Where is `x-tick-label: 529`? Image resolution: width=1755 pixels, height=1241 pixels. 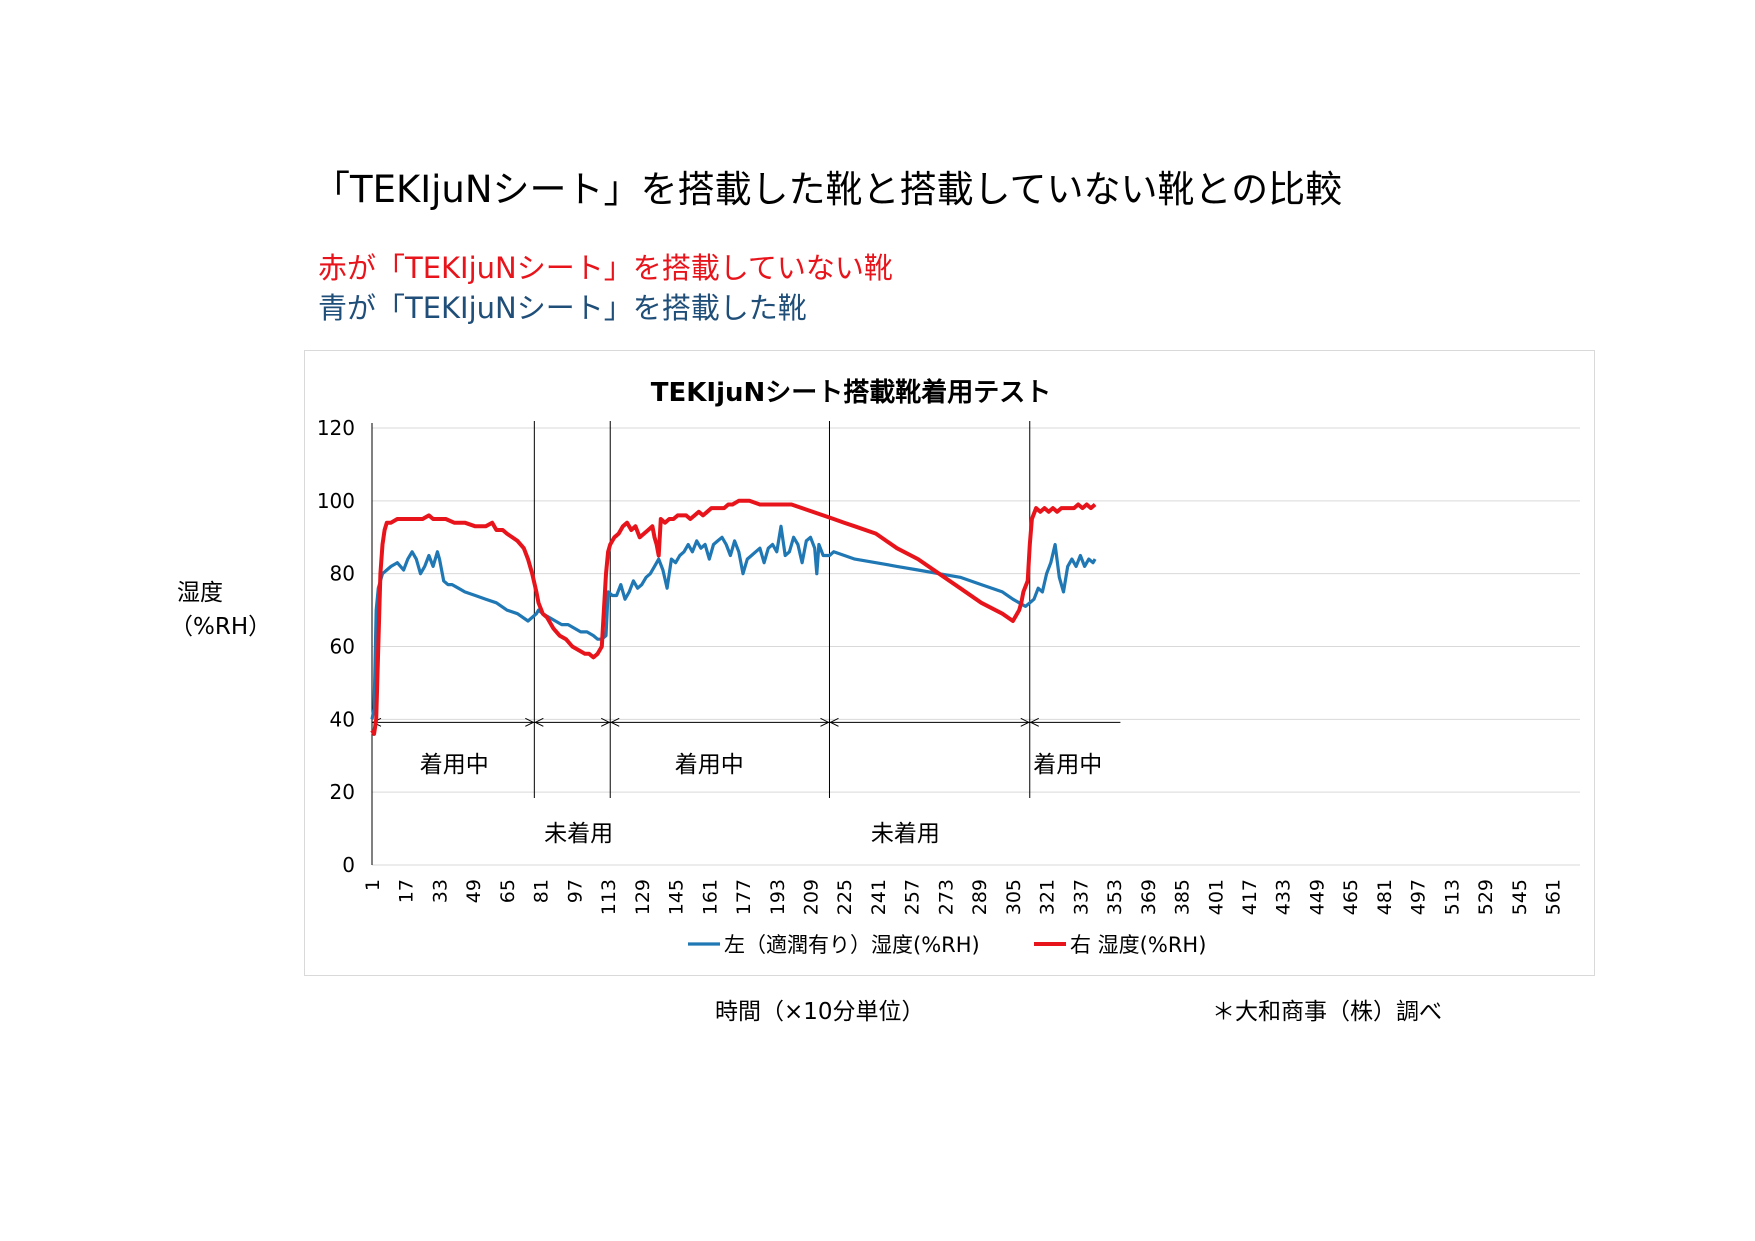 x-tick-label: 529 is located at coordinates (1486, 897).